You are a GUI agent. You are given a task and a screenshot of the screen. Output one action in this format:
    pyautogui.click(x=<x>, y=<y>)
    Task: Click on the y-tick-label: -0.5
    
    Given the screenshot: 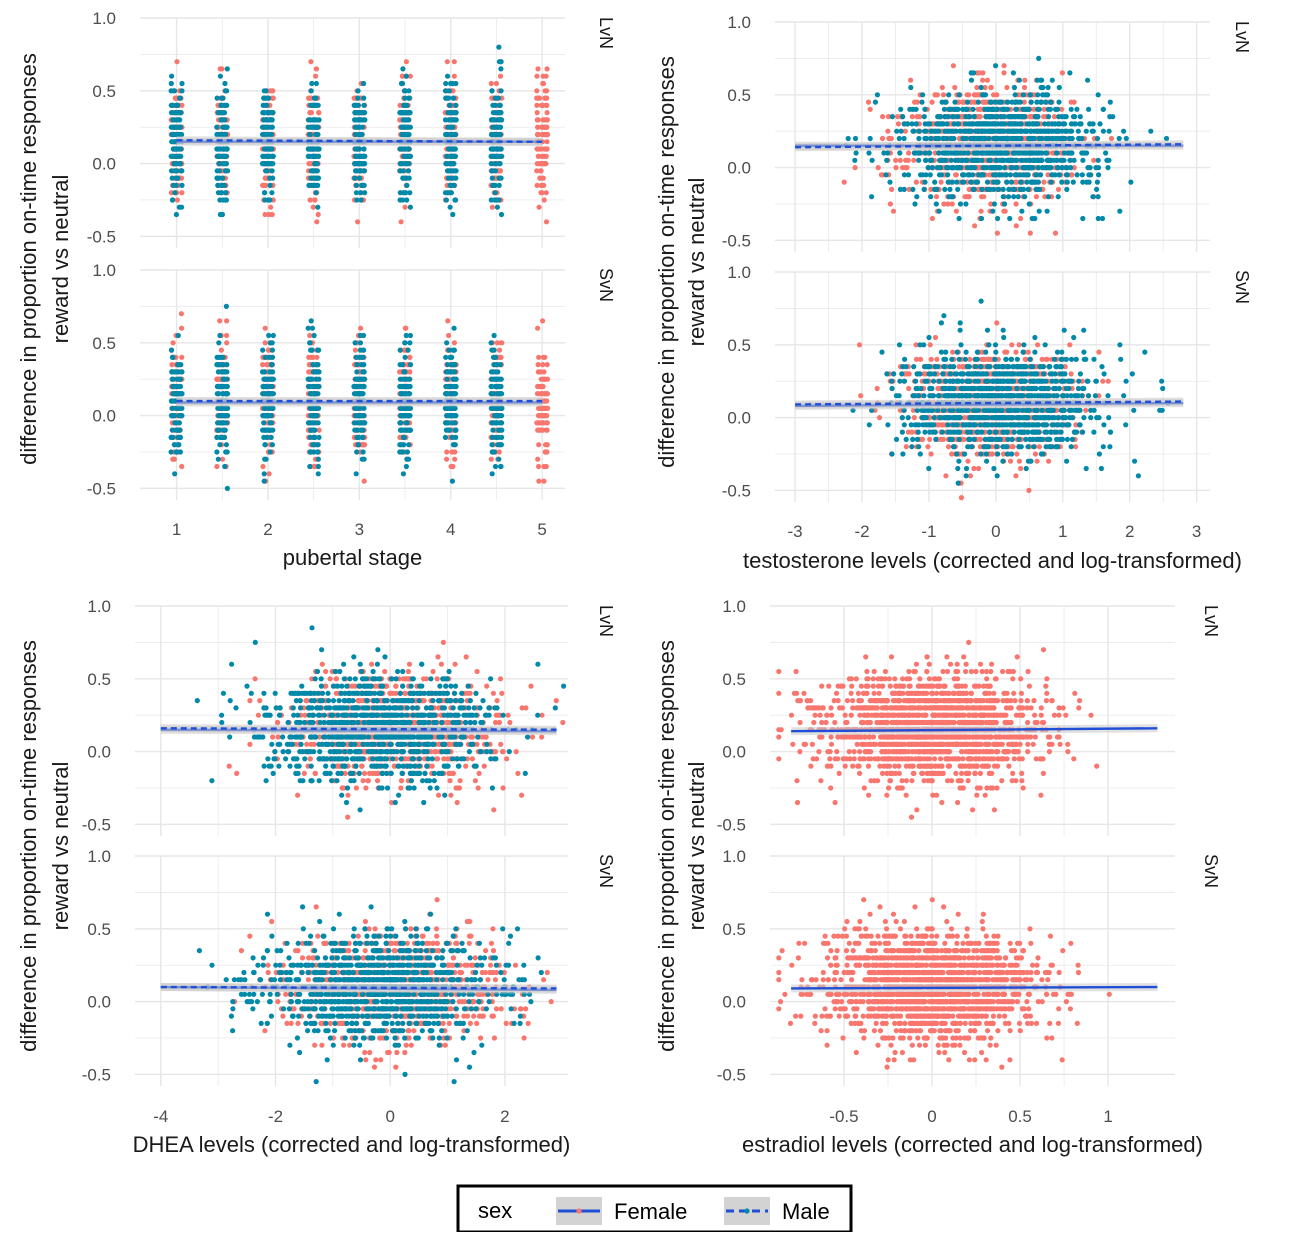 What is the action you would take?
    pyautogui.click(x=101, y=488)
    